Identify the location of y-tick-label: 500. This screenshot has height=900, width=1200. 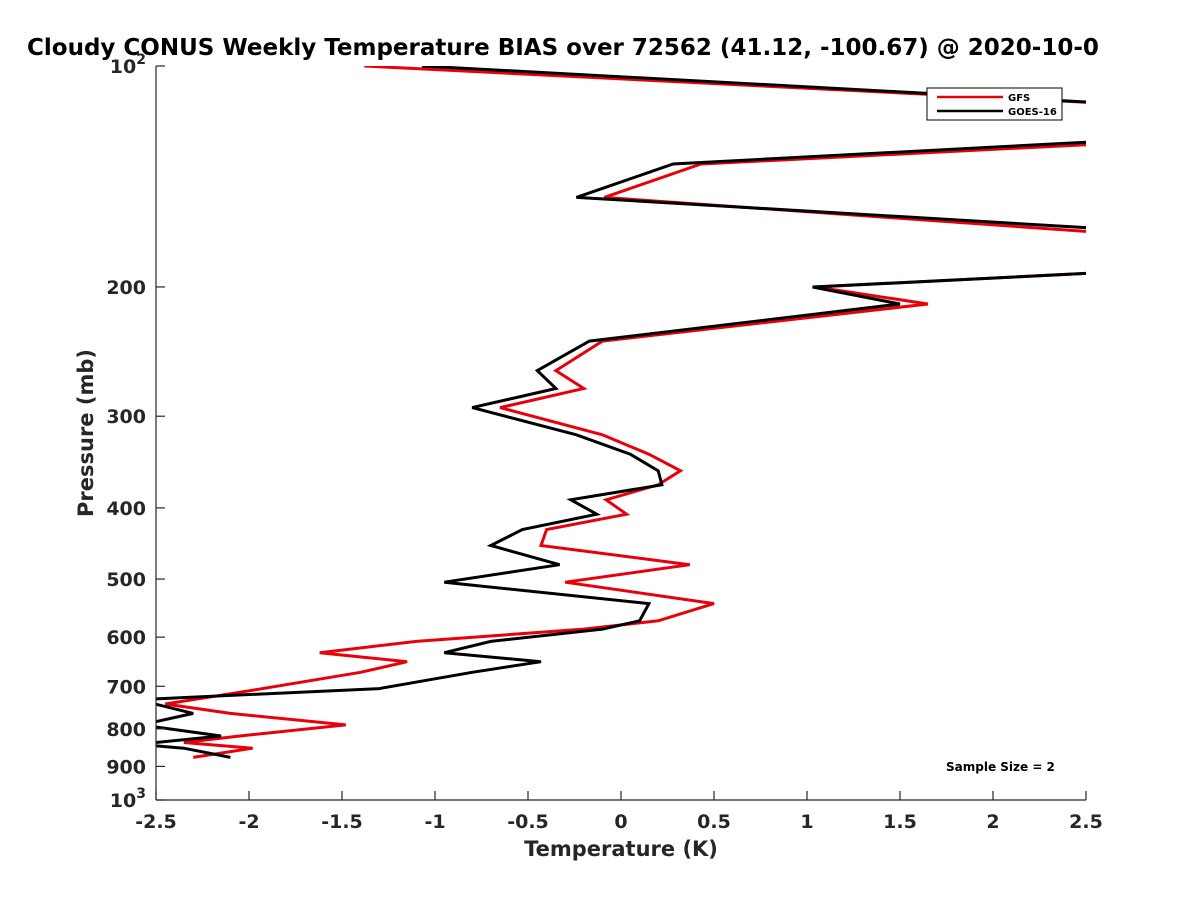
(126, 580).